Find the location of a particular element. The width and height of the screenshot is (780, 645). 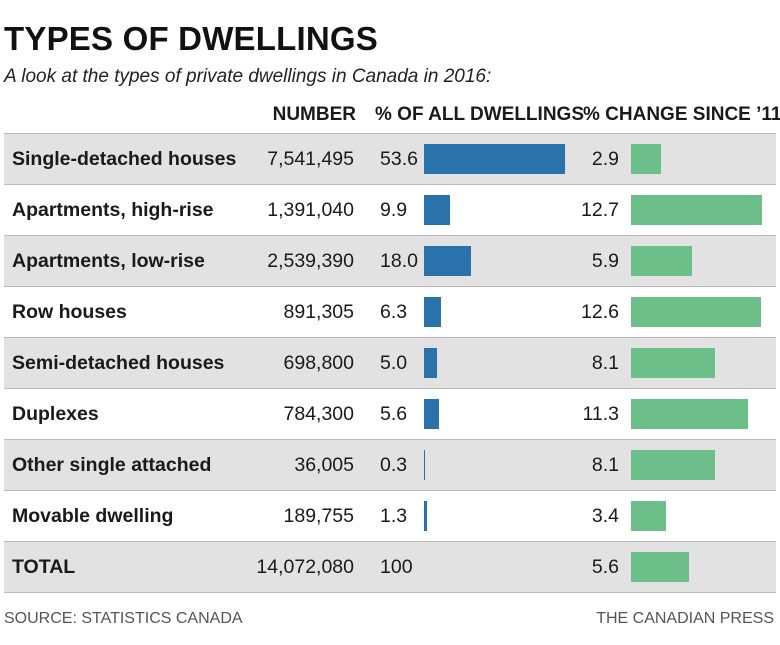

share-value: 53.6 is located at coordinates (399, 159).